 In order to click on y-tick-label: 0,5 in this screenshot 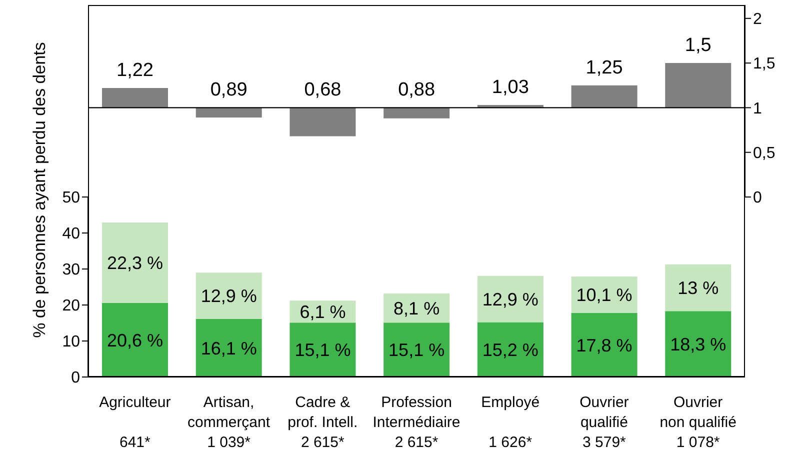, I will do `click(764, 153)`.